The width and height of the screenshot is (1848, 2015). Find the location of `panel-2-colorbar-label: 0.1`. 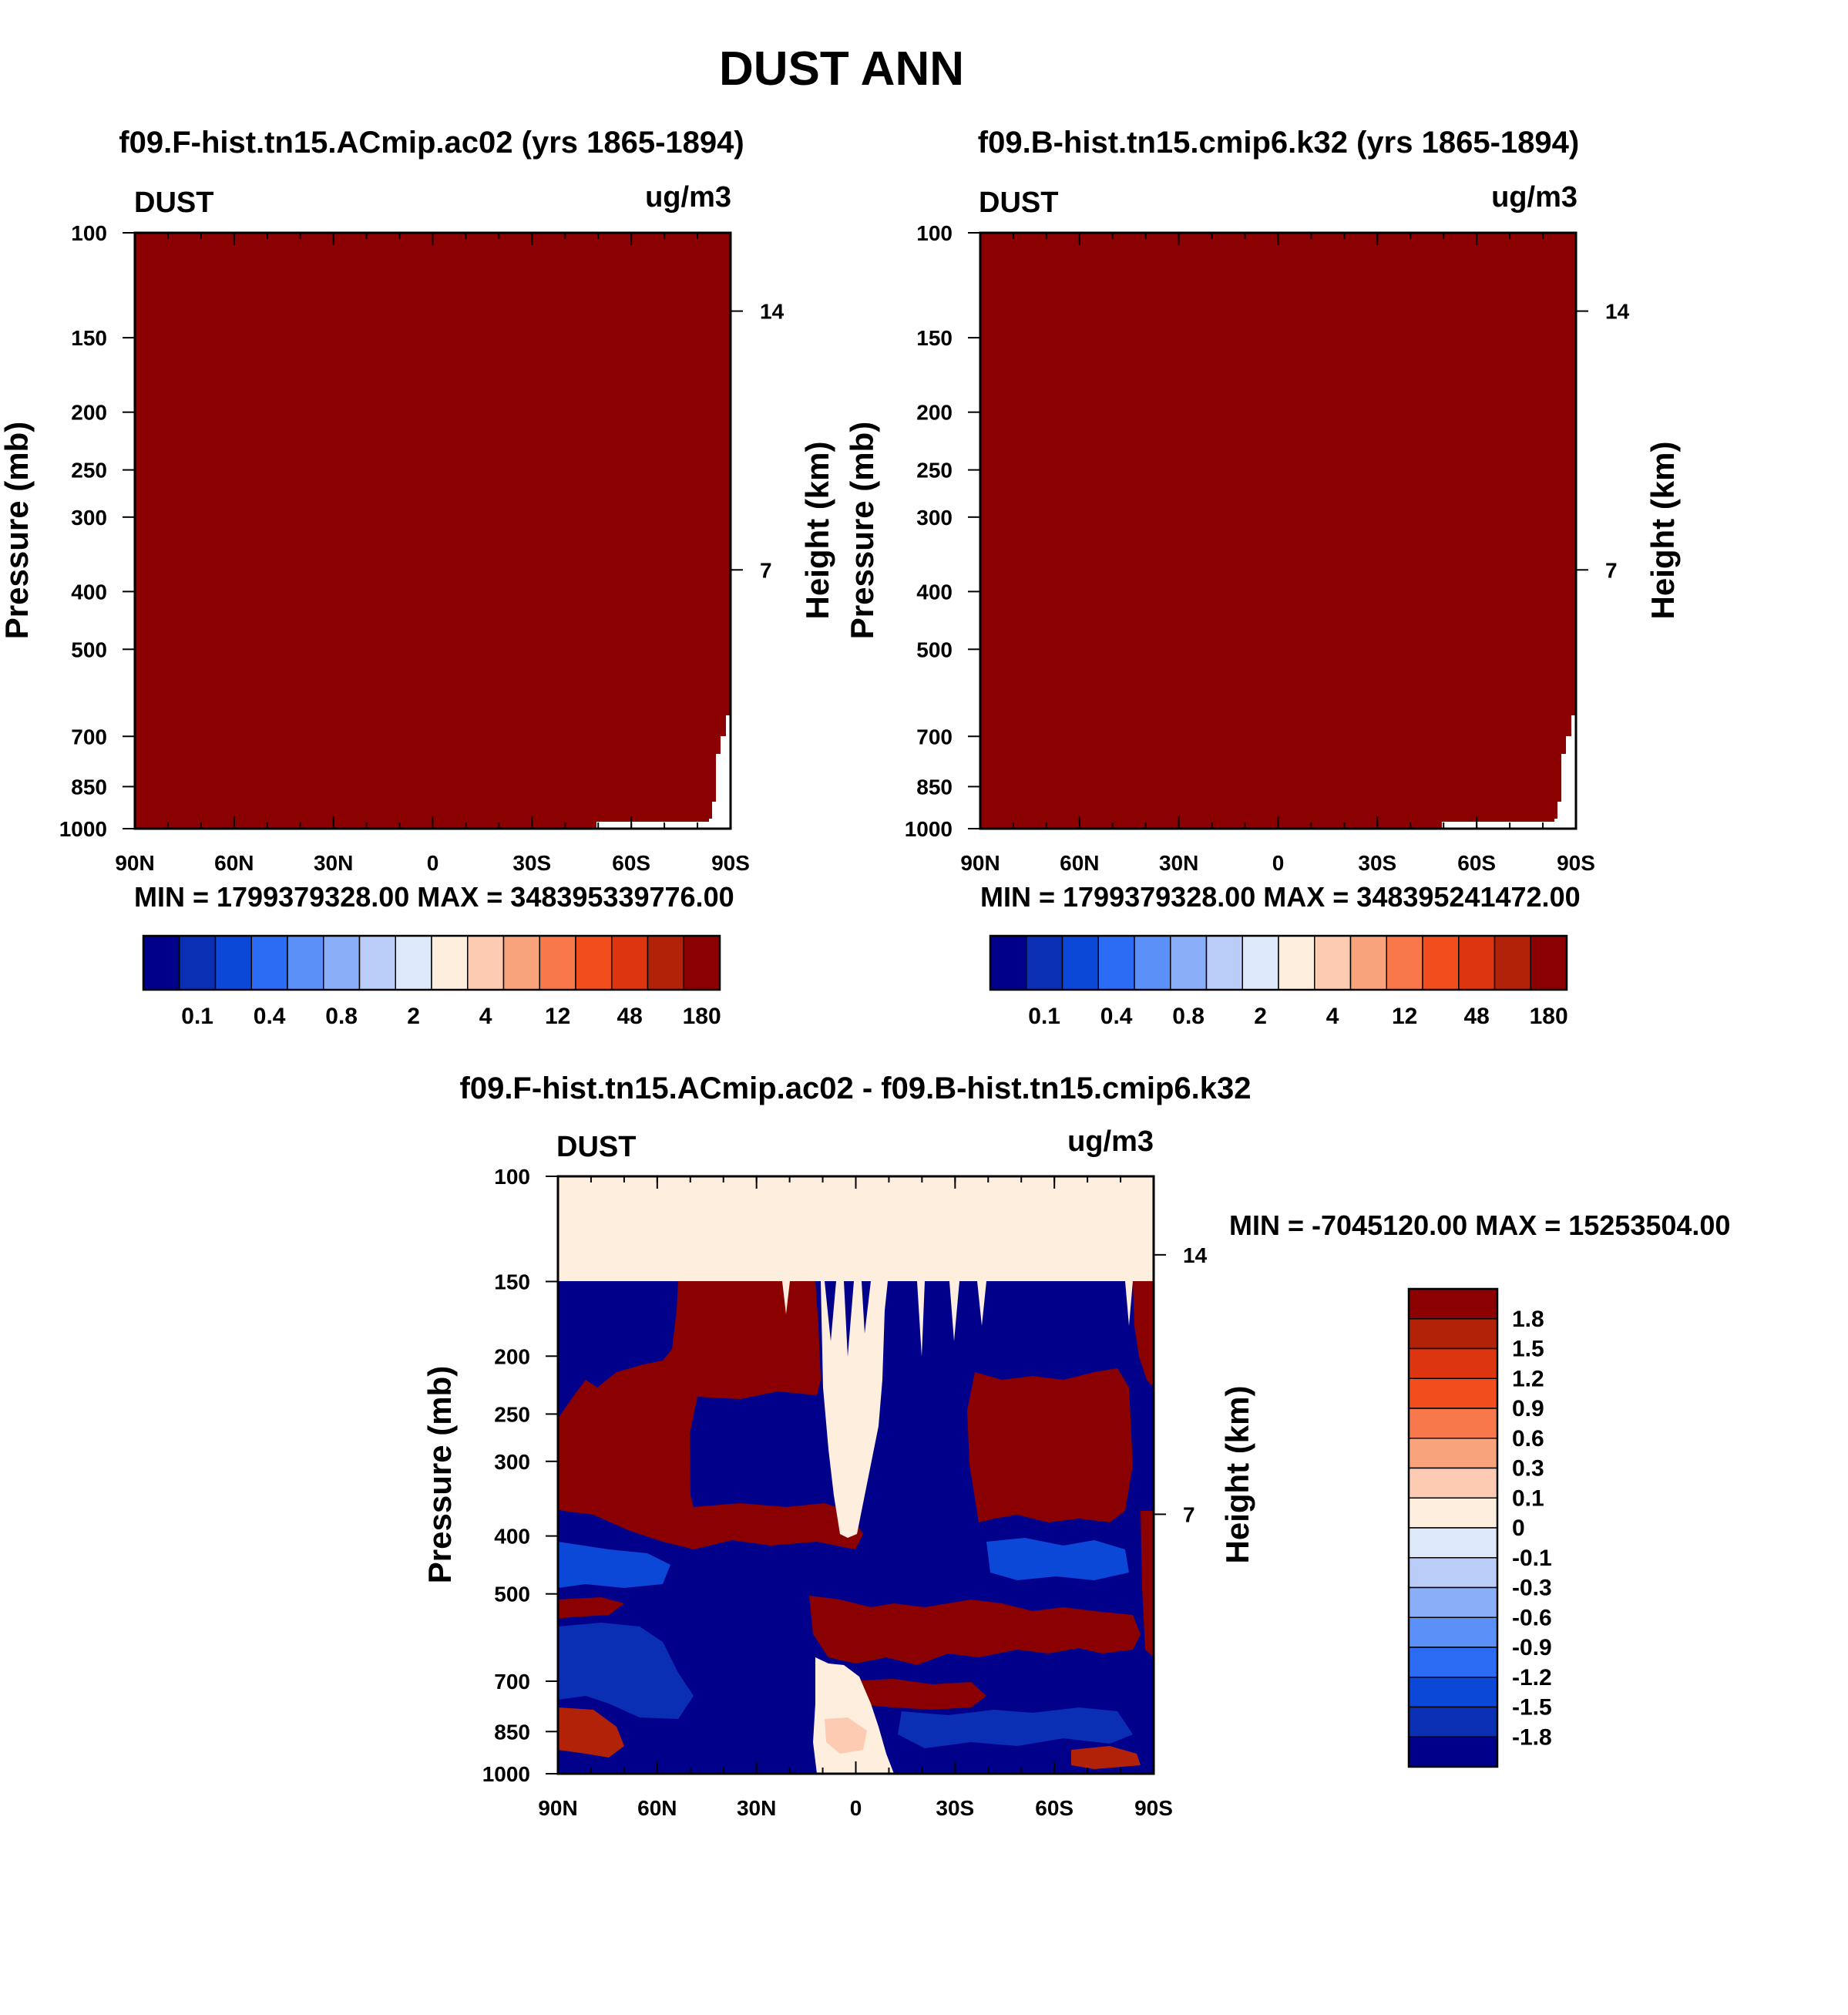

panel-2-colorbar-label: 0.1 is located at coordinates (1044, 1016).